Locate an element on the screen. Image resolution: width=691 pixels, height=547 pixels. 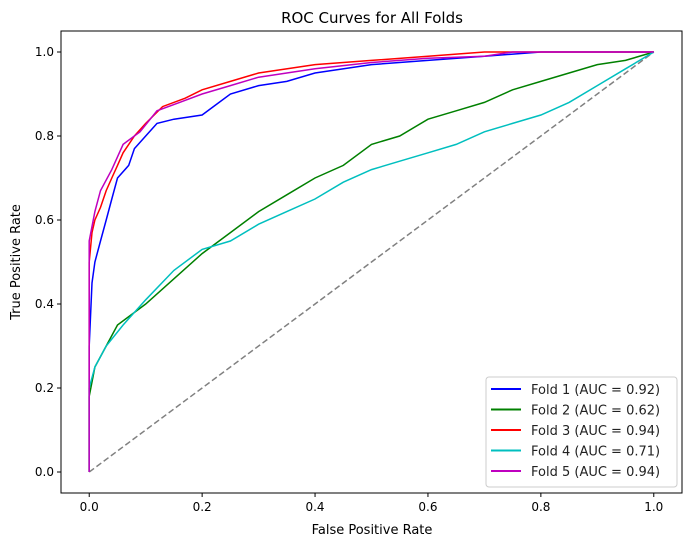
x-tick-label: 0.8 is located at coordinates (540, 507).